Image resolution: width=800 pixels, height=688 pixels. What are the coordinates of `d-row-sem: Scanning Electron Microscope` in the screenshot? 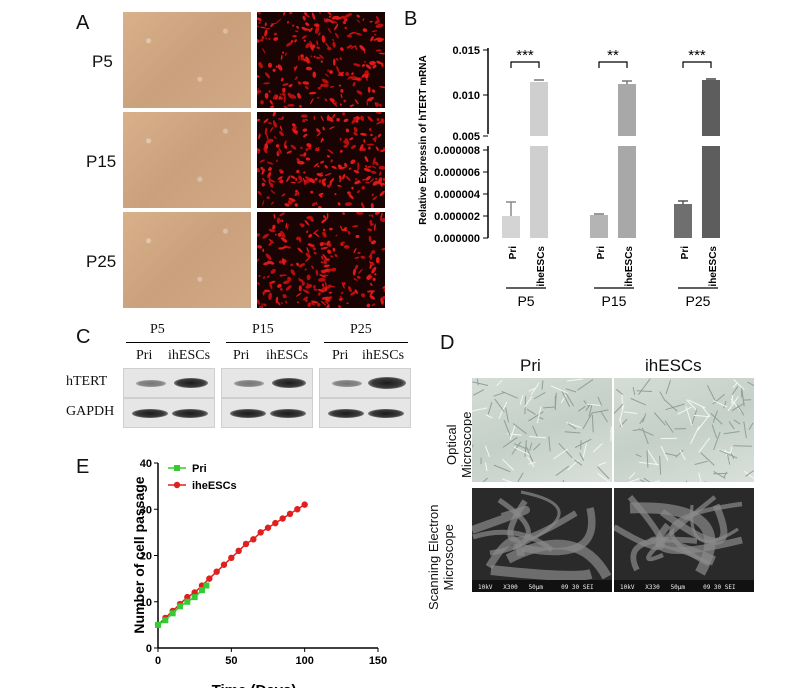 It's located at (441, 557).